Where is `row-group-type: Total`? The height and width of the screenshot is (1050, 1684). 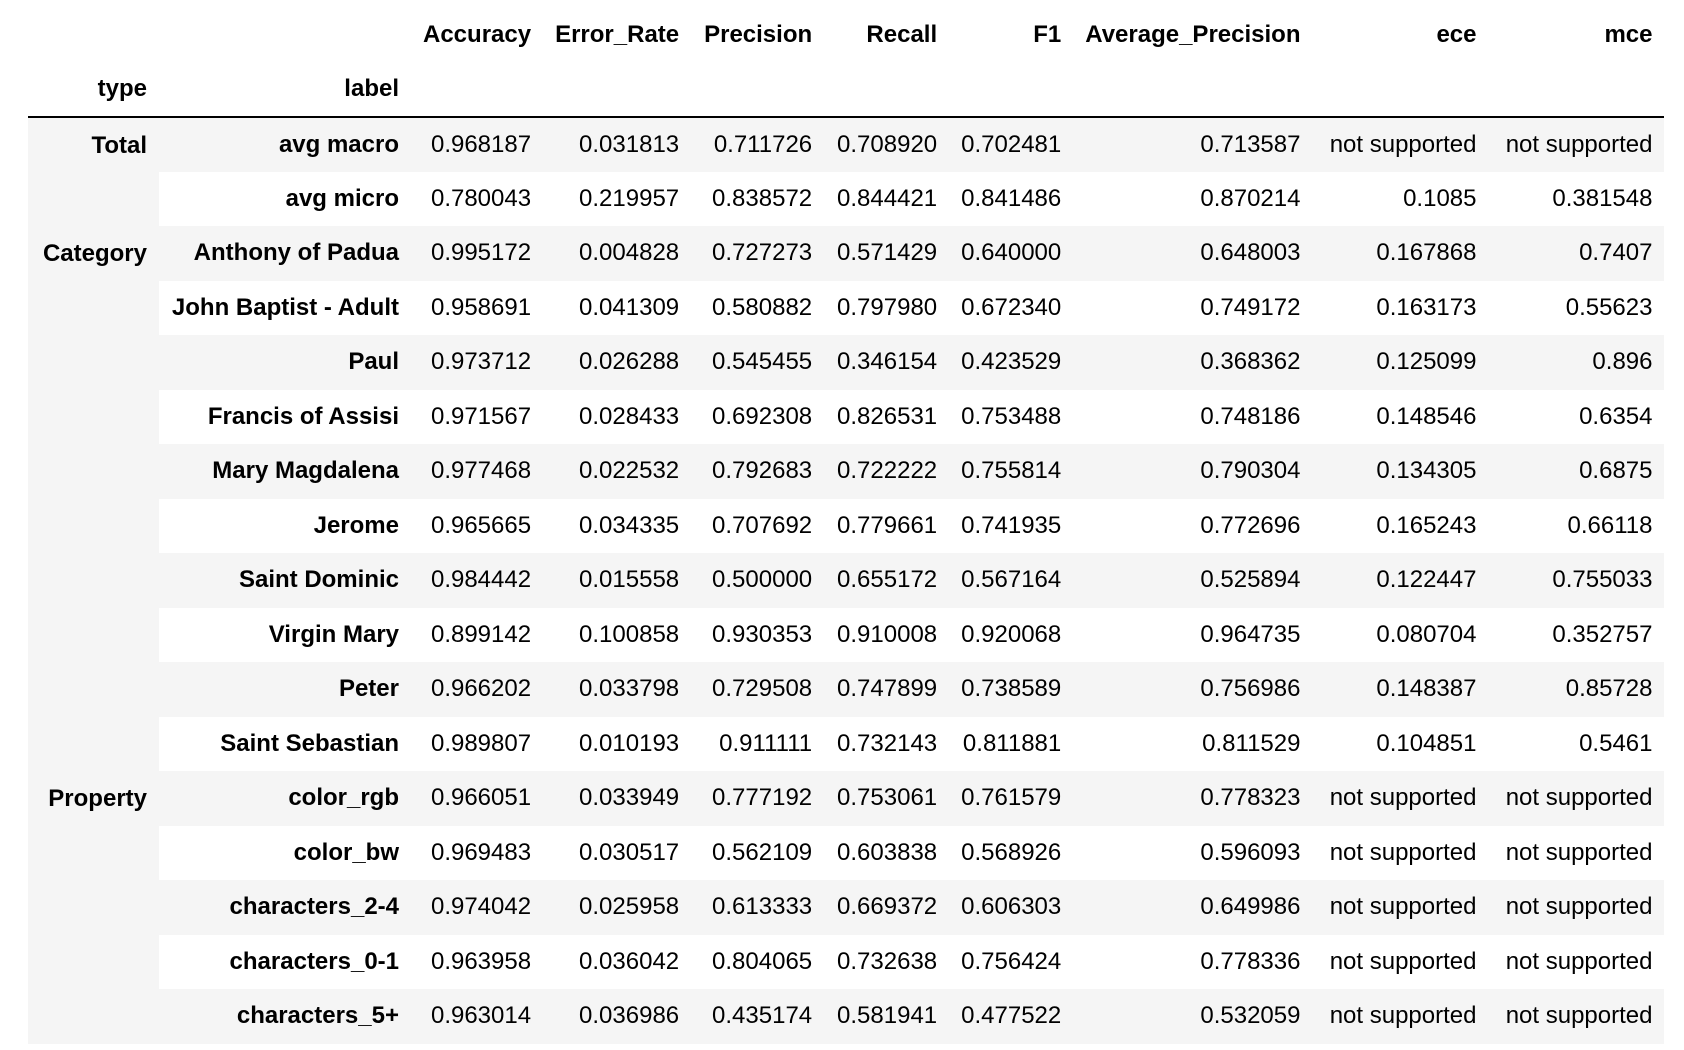
row-group-type: Total is located at coordinates (93, 171).